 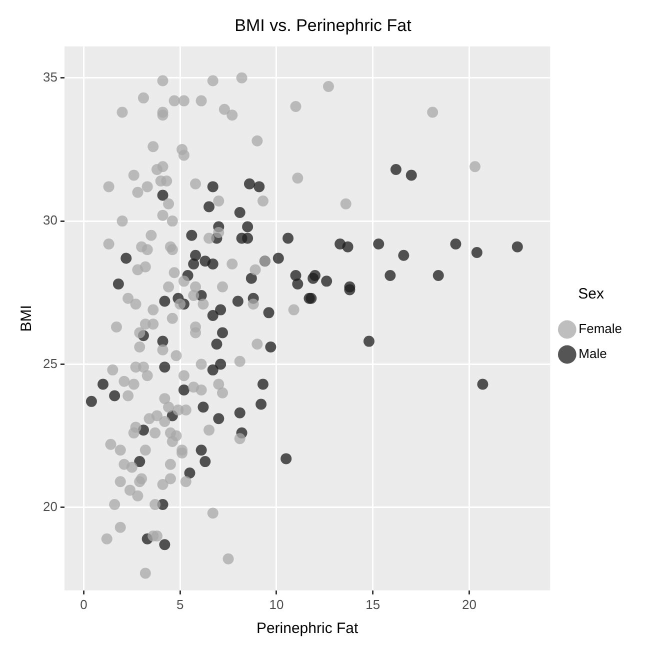 What do you see at coordinates (600, 328) in the screenshot?
I see `legend-label: Female` at bounding box center [600, 328].